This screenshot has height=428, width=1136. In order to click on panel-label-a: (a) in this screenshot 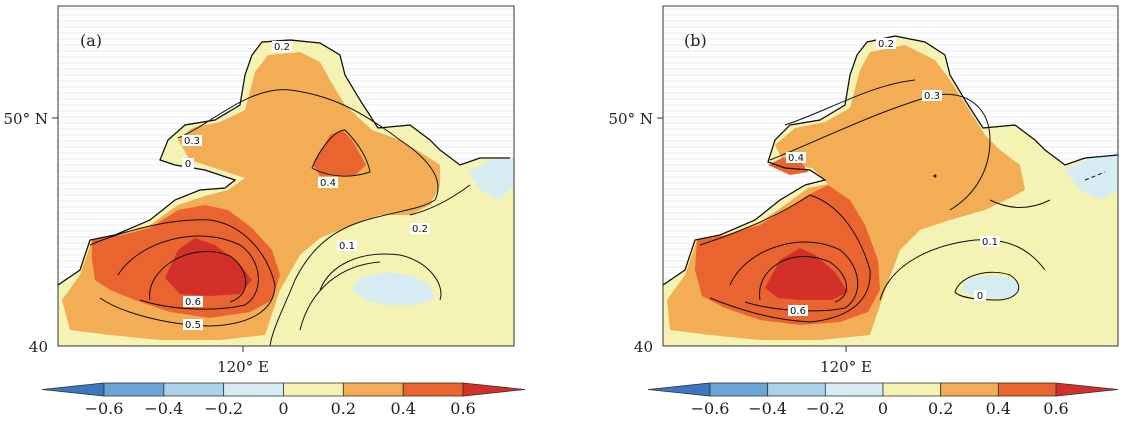, I will do `click(91, 40)`.